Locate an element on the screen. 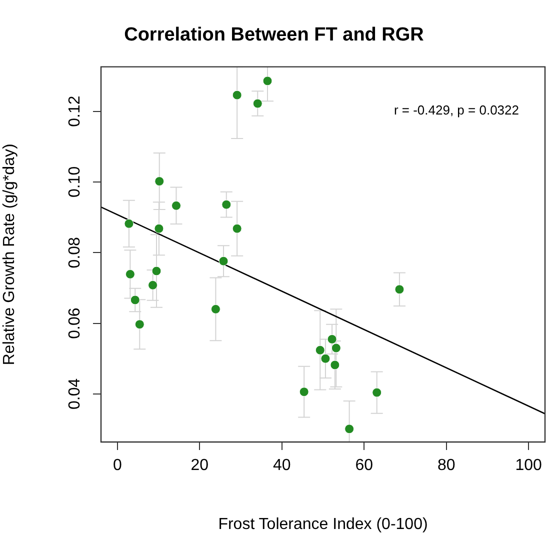 The height and width of the screenshot is (542, 550). x-tick-label: 40 is located at coordinates (281, 465).